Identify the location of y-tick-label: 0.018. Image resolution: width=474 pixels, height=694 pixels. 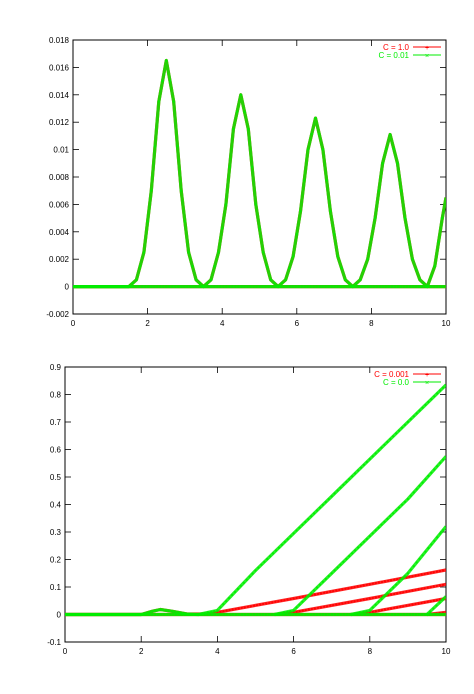
(59, 40).